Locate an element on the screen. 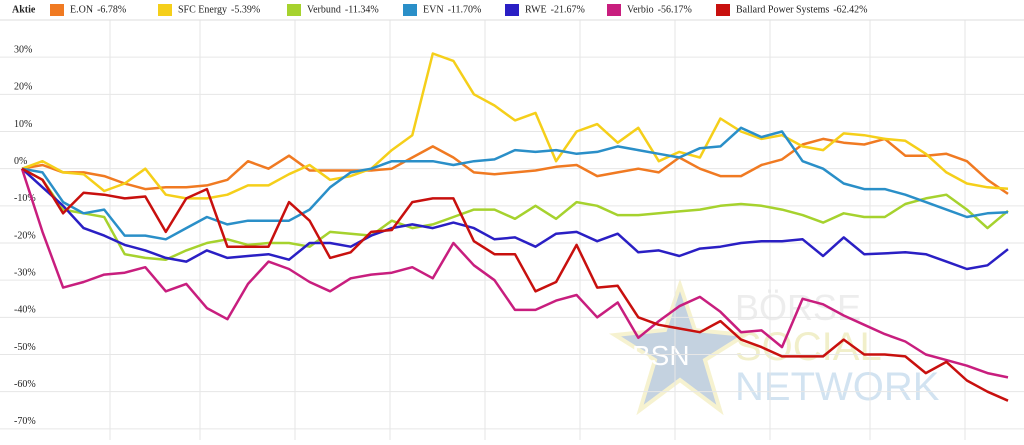 The height and width of the screenshot is (445, 1024). legend-change: -5.39% is located at coordinates (245, 9).